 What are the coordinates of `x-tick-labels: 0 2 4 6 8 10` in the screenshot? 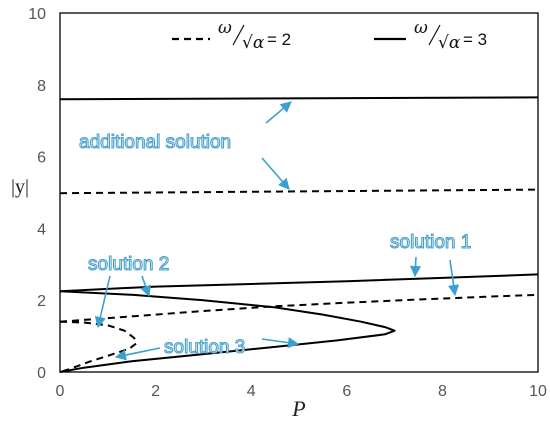 It's located at (301, 391).